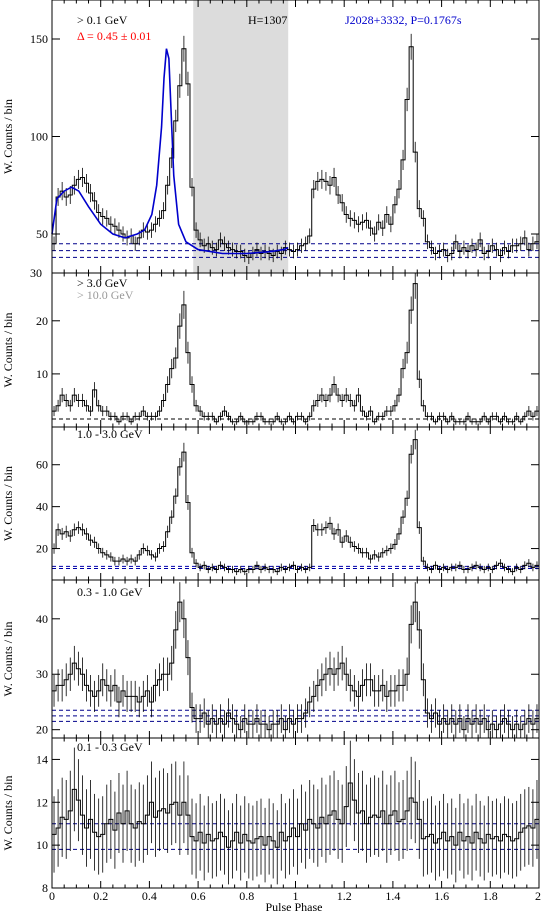  I want to click on y-bottom-value-label: 30, so click(36, 273).